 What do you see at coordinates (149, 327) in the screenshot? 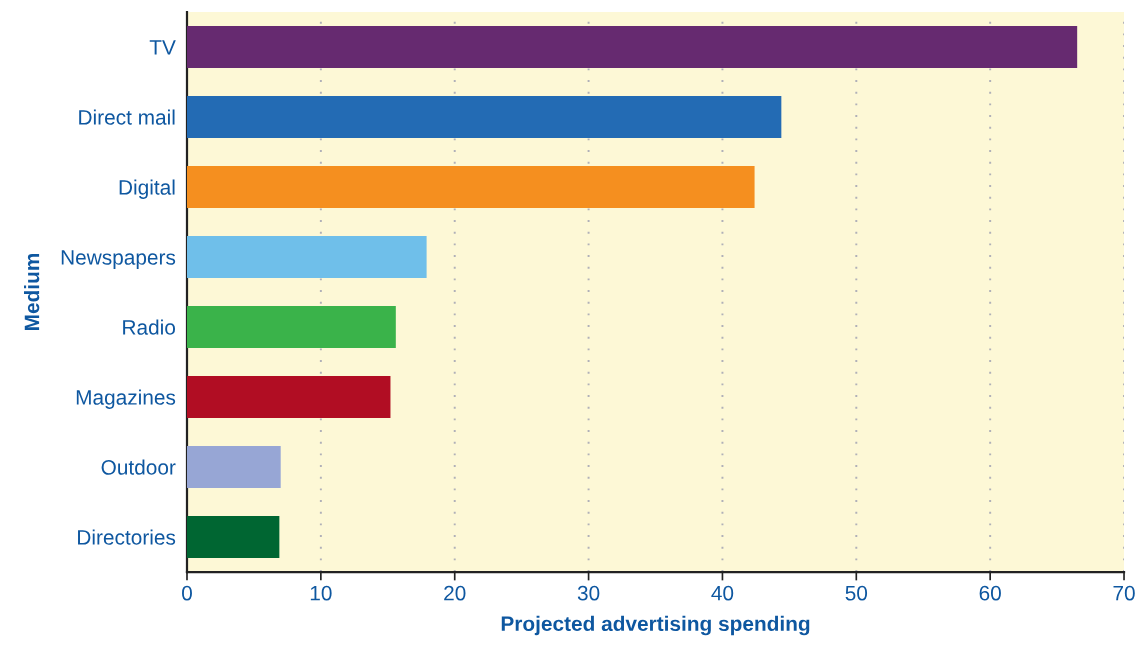
I see `y-tick-label: Radio` at bounding box center [149, 327].